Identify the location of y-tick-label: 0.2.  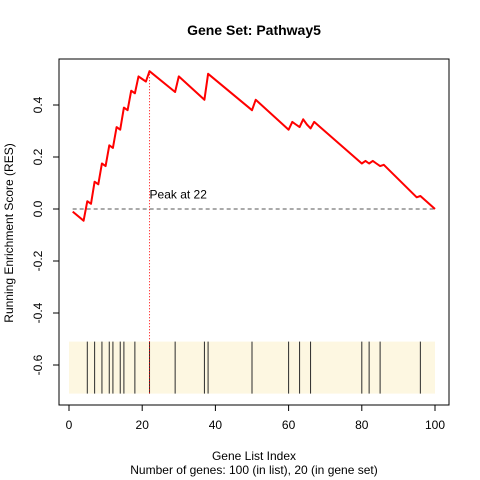
(38, 156).